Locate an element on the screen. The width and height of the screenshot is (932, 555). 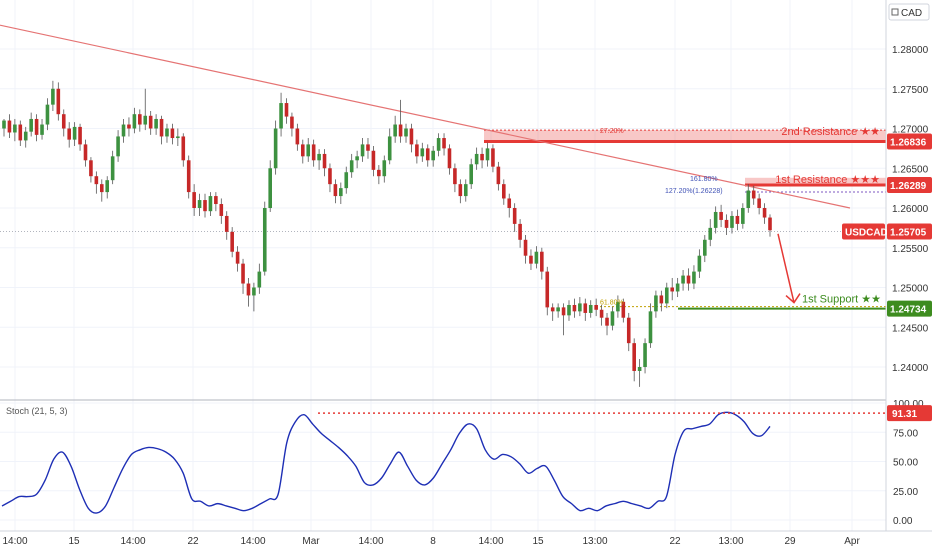
oscillator-tick: 100.00 is located at coordinates (908, 404).